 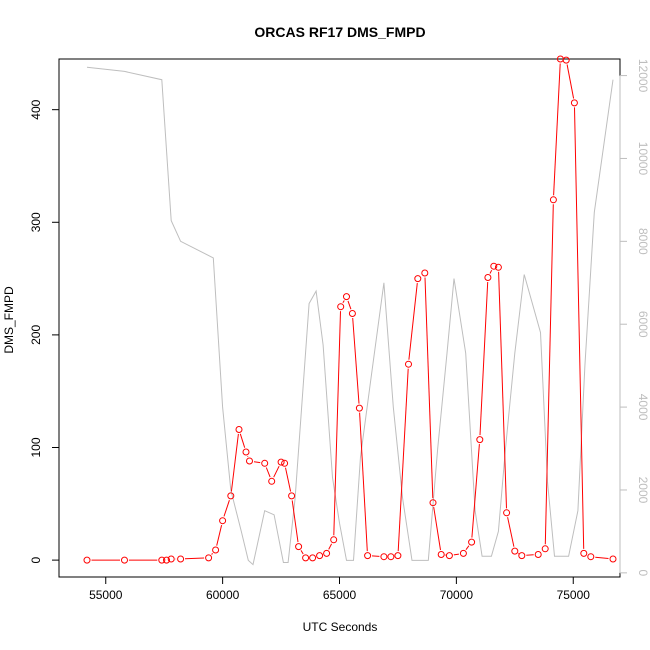 What do you see at coordinates (457, 595) in the screenshot?
I see `x-tick-label: 70000` at bounding box center [457, 595].